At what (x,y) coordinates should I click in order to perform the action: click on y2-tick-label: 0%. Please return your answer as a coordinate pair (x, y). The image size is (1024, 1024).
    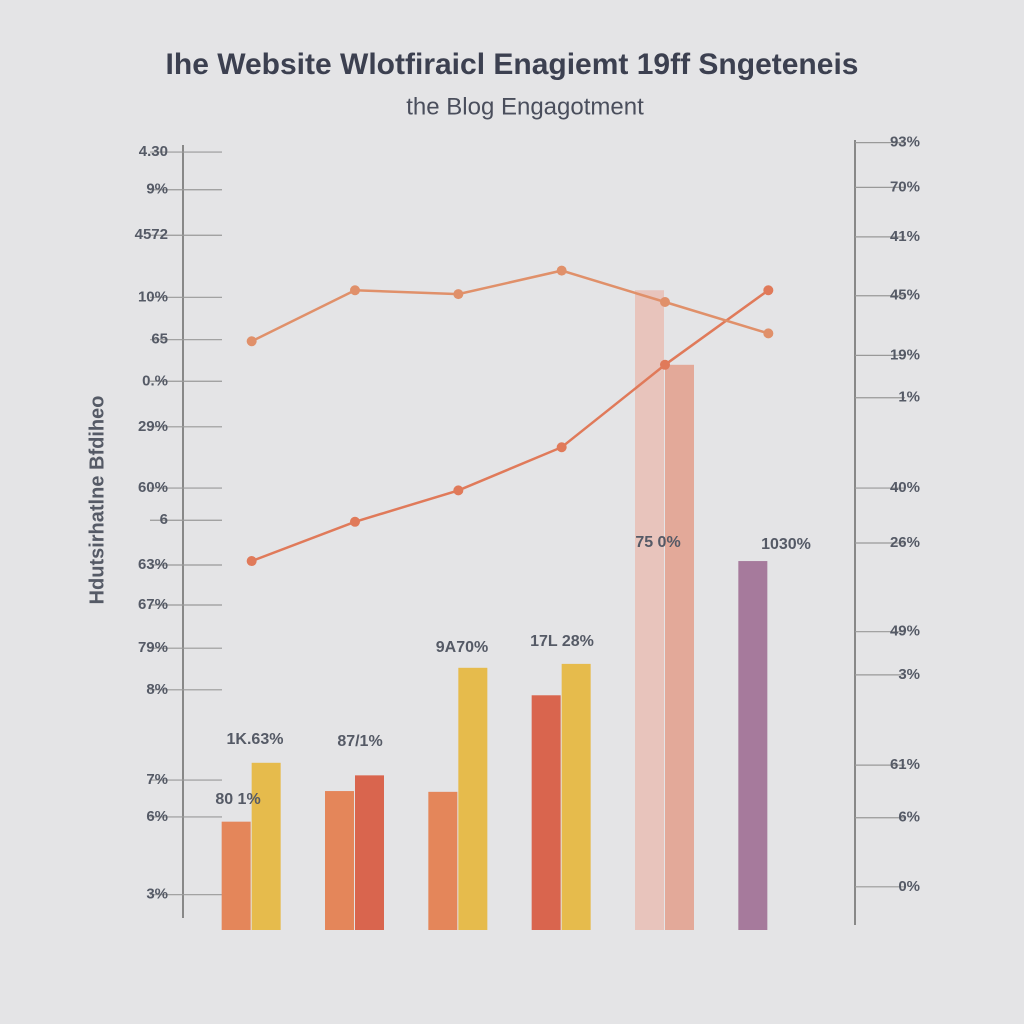
    Looking at the image, I should click on (909, 886).